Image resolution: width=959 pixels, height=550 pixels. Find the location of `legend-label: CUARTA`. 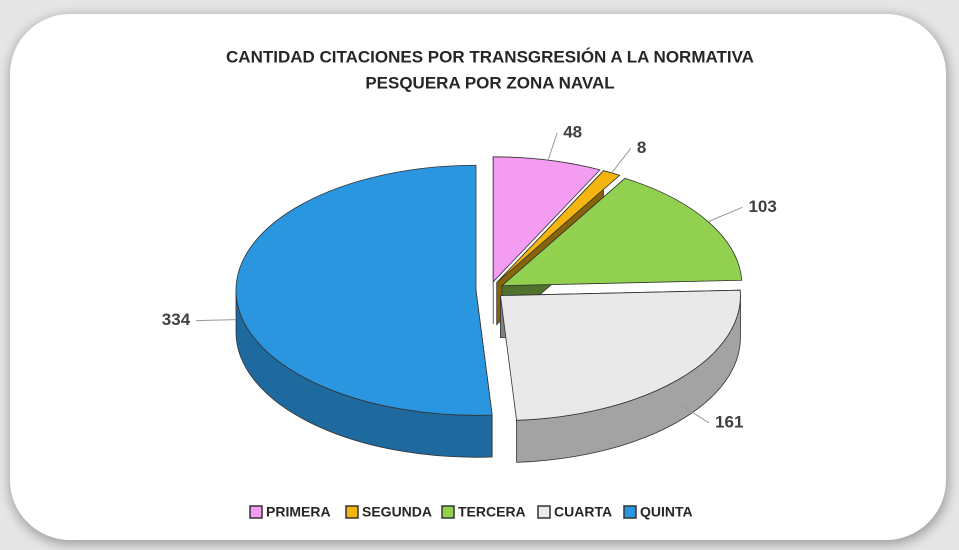

legend-label: CUARTA is located at coordinates (583, 512).